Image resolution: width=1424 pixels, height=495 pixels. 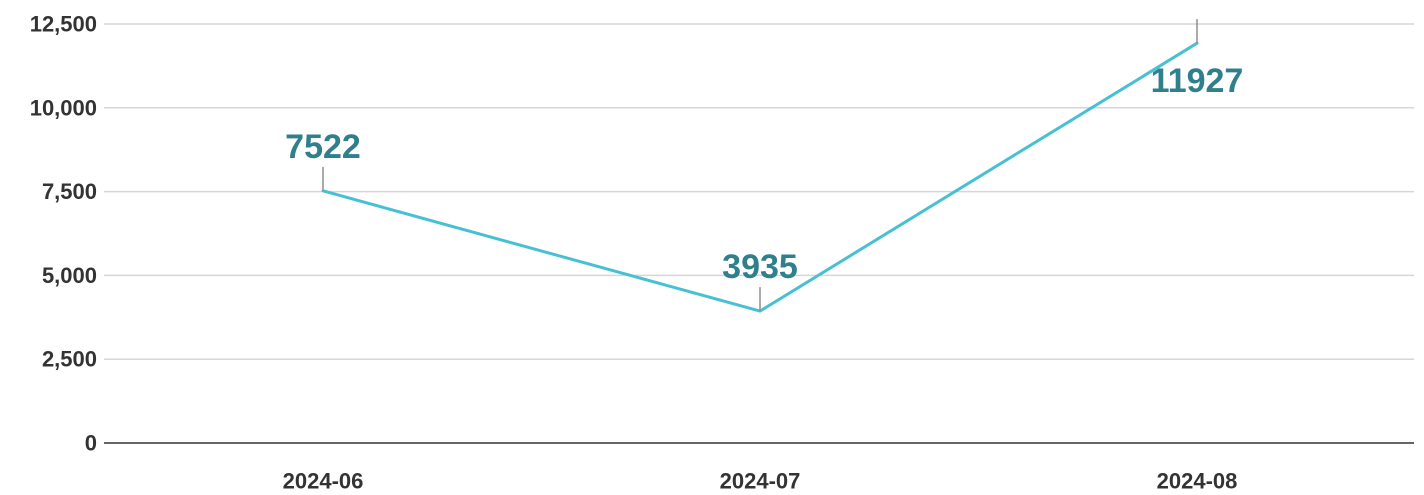 I want to click on x-axis-ticks: 2024-06 2024-07 2024-08, so click(x=760, y=481).